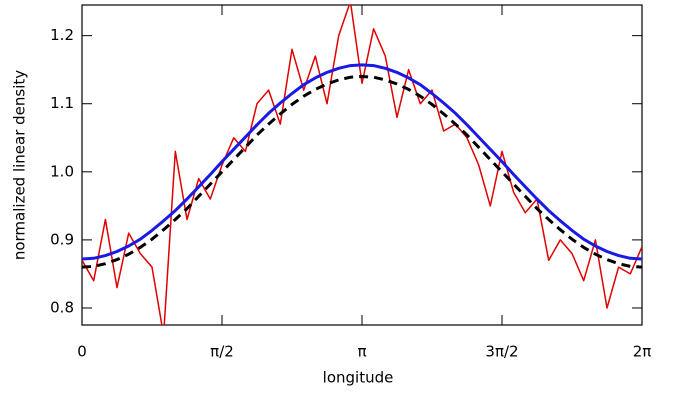 The width and height of the screenshot is (680, 397). Describe the element at coordinates (62, 35) in the screenshot. I see `y-tick-label: 1.2` at that location.